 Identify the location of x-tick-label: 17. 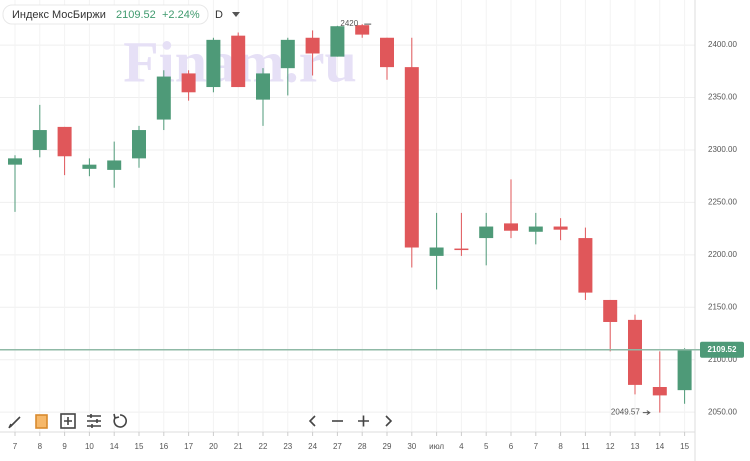
(188, 446).